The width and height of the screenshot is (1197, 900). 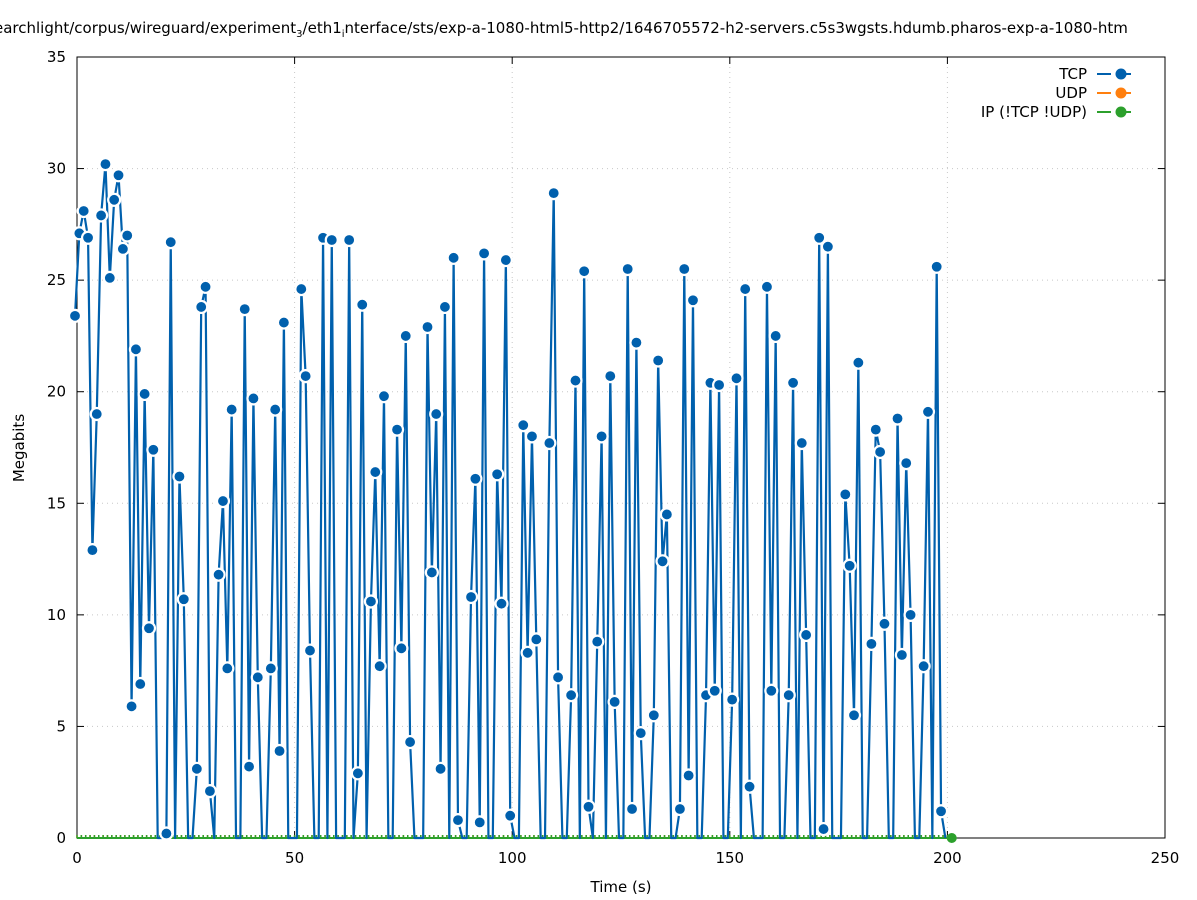 What do you see at coordinates (148, 28) in the screenshot?
I see `title-text: earchlight/corpus/wireguard/experiment` at bounding box center [148, 28].